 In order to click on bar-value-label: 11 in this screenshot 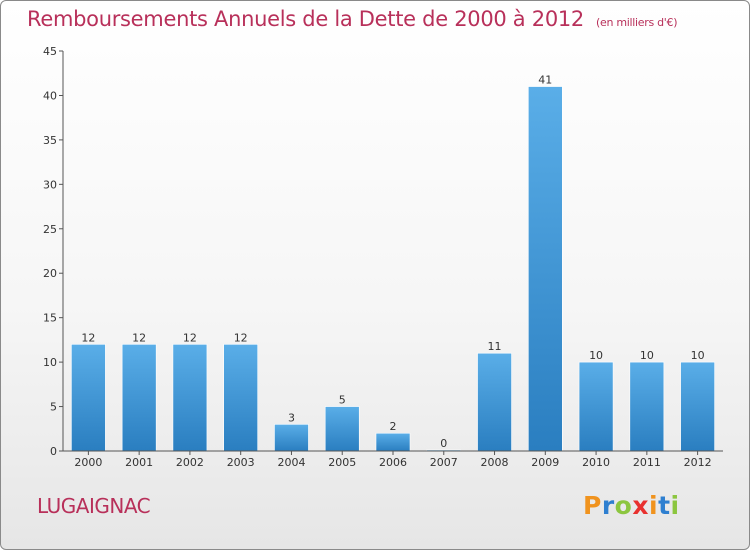, I will do `click(495, 346)`.